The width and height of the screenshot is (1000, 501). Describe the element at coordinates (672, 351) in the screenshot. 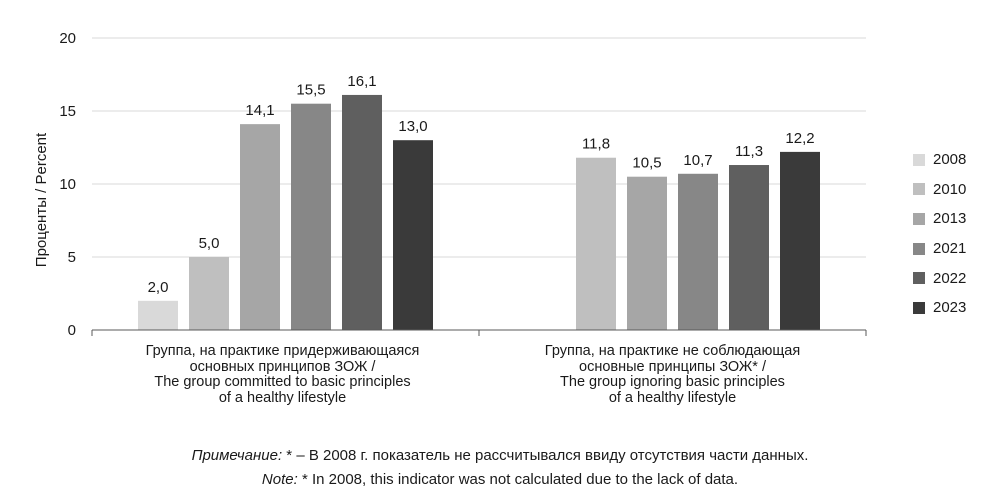

I see `category-label-line: Группа, на практике не соблюдающая` at that location.